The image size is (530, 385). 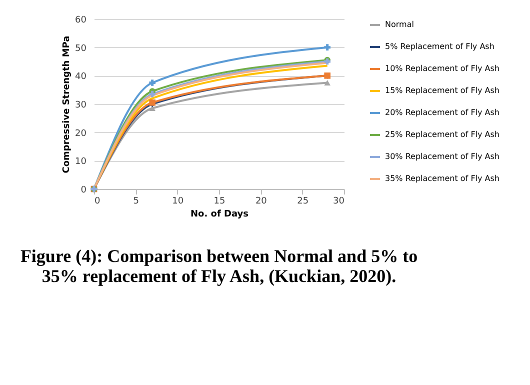 What do you see at coordinates (81, 49) in the screenshot?
I see `y-tick-label: 50` at bounding box center [81, 49].